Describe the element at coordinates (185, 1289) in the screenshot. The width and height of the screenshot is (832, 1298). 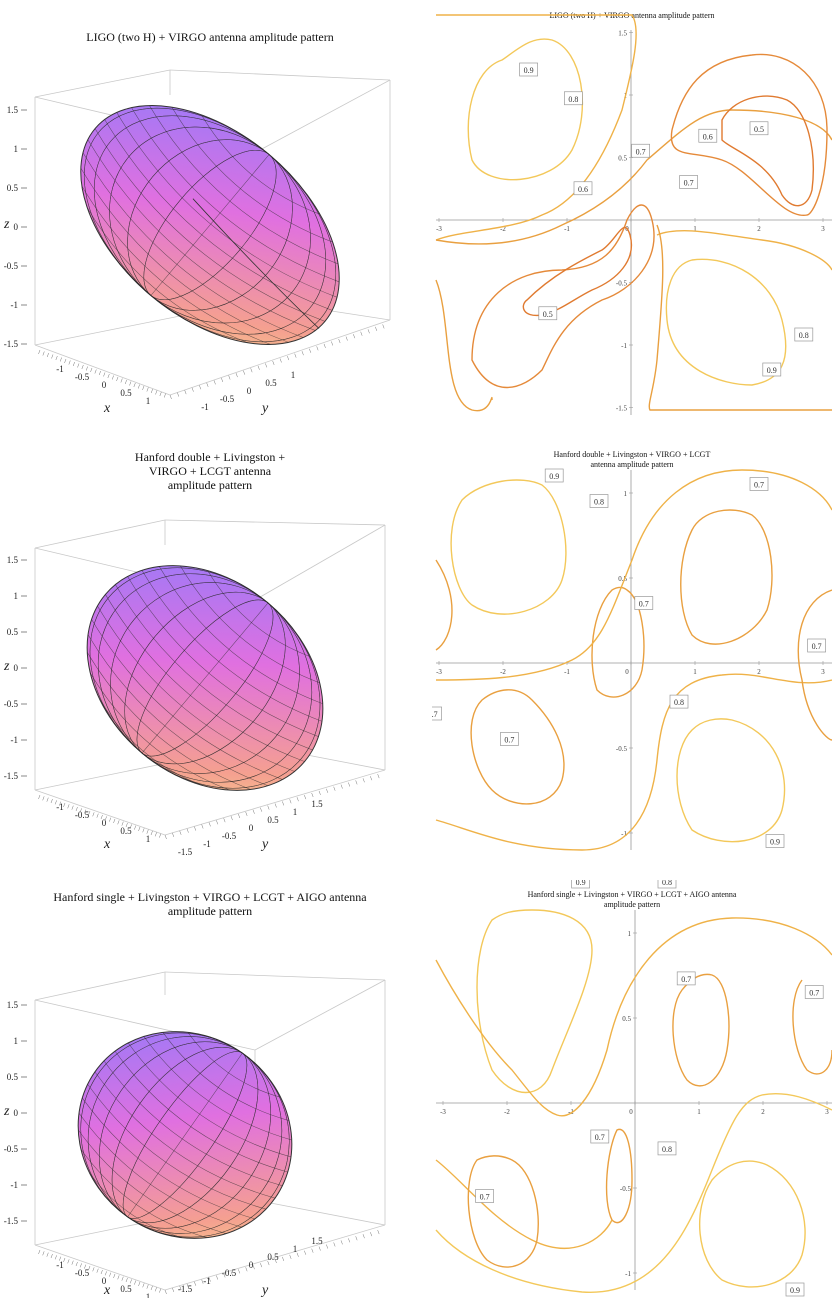
I see `y-tick-label: -1.5` at that location.